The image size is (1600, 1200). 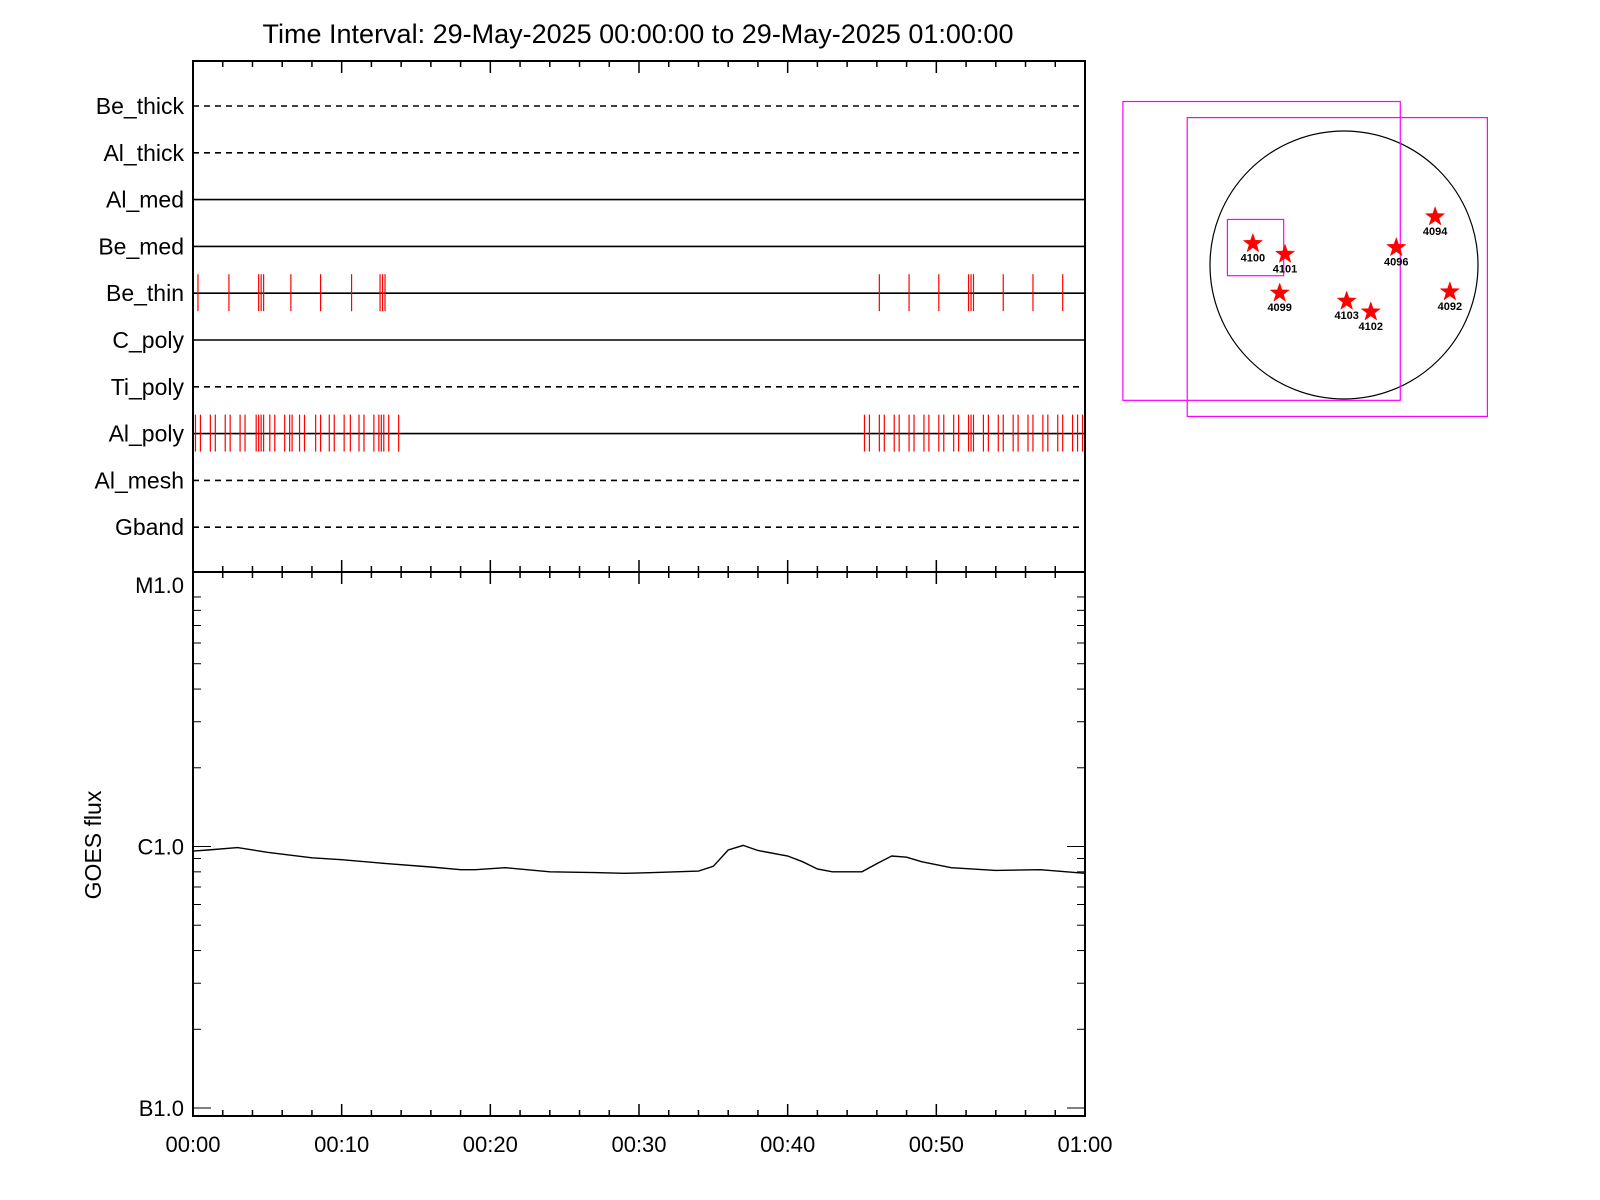 I want to click on active-region: 4092, so click(x=1450, y=297).